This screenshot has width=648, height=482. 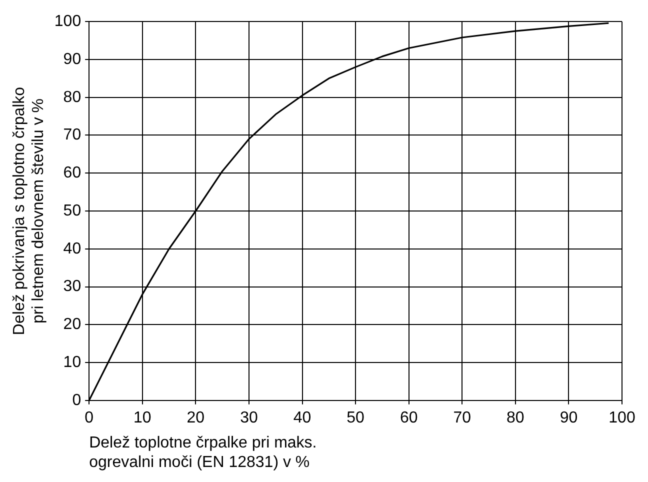 What do you see at coordinates (142, 417) in the screenshot?
I see `x-tick-label: 10` at bounding box center [142, 417].